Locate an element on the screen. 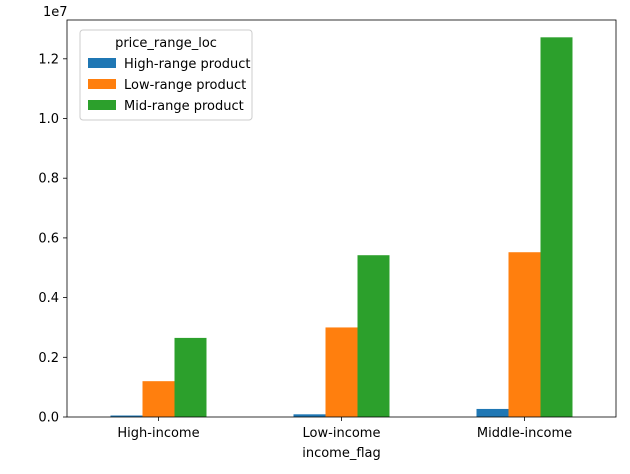 This screenshot has width=630, height=474. y-tick-label: 0.8 is located at coordinates (48, 179).